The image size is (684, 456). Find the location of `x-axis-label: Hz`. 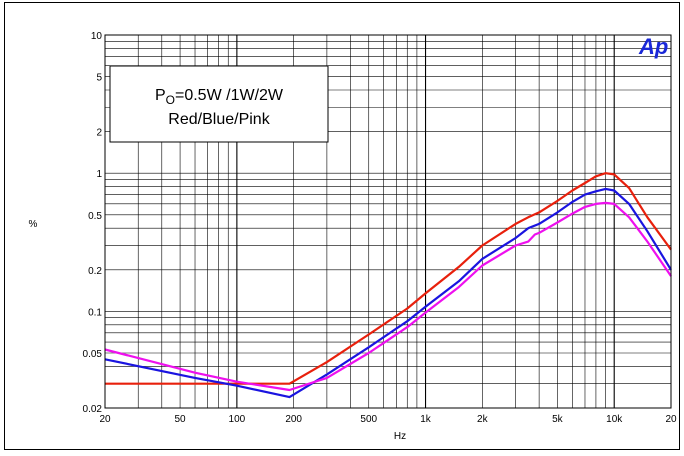

x-axis-label: Hz is located at coordinates (400, 436).